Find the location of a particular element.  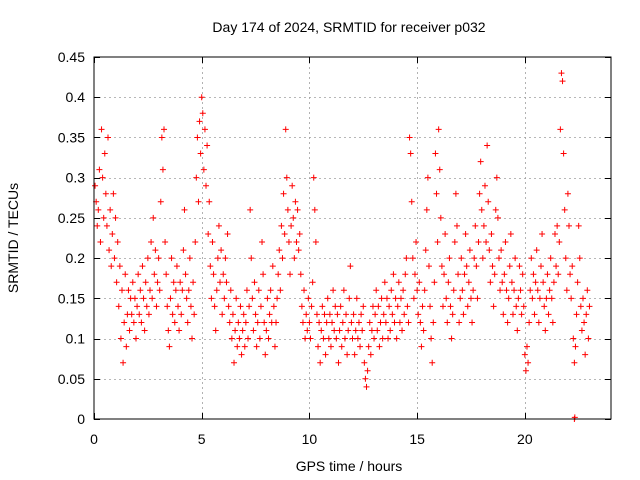

y-tick-label: 0 is located at coordinates (81, 419).